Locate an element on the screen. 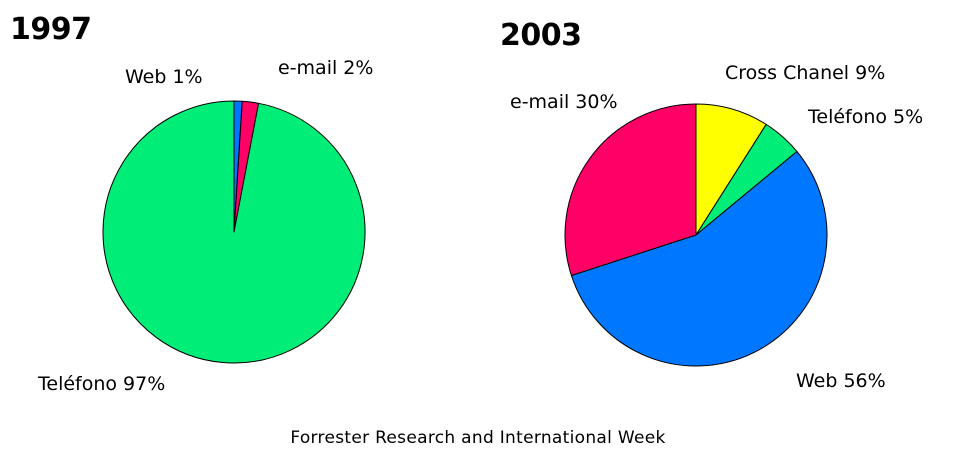  pie-slice-web is located at coordinates (699, 259).